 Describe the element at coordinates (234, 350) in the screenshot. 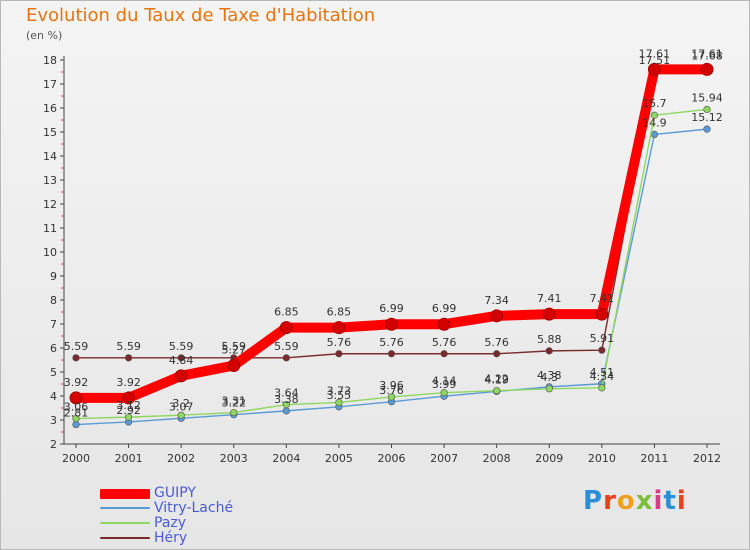

I see `data-label-guipy: 5.27` at that location.